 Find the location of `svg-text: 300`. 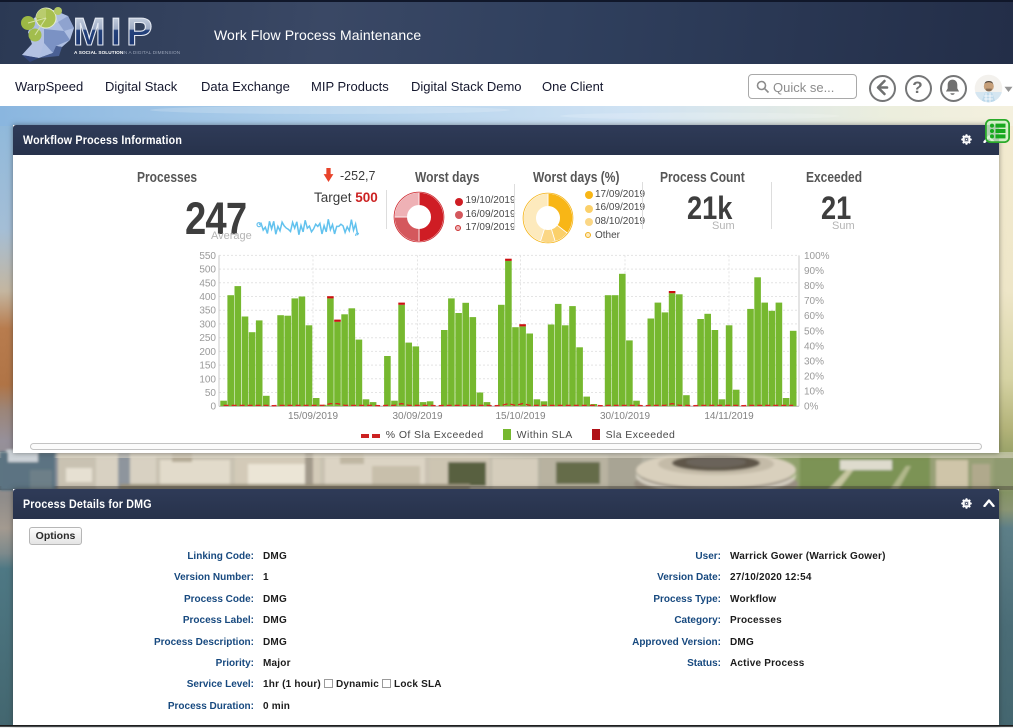

svg-text: 300 is located at coordinates (207, 324).